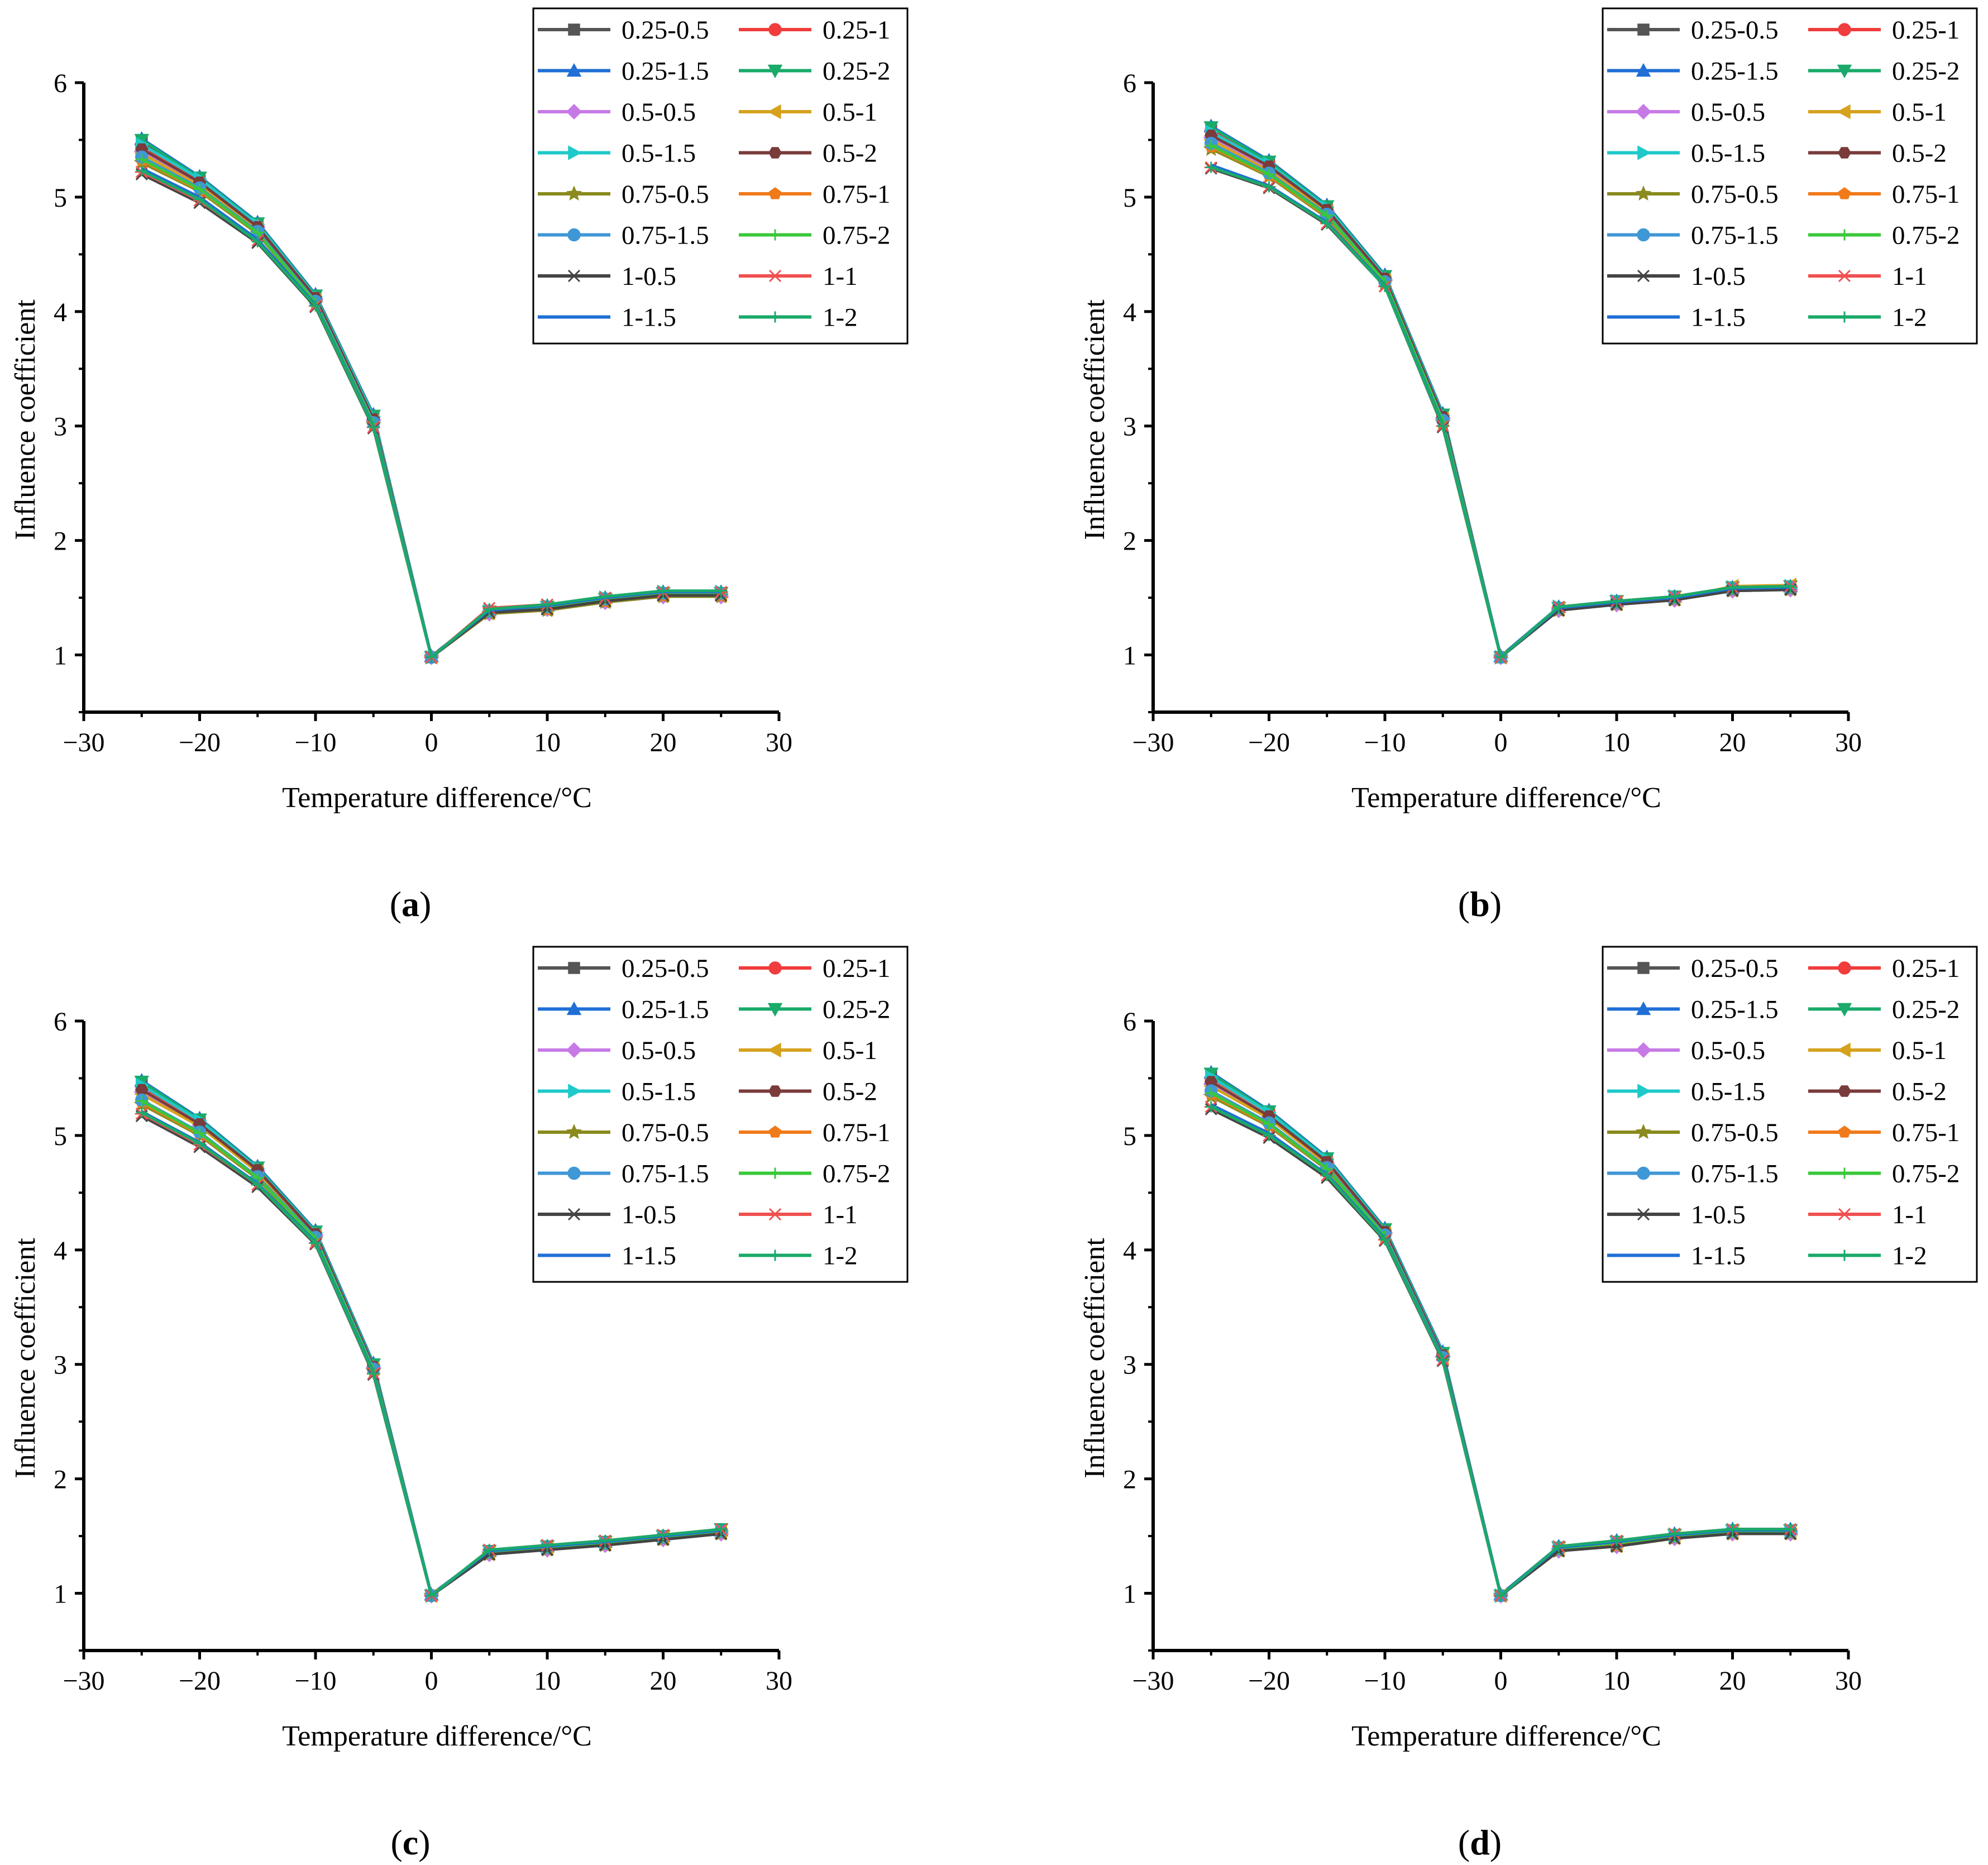 Image resolution: width=1988 pixels, height=1865 pixels. Describe the element at coordinates (814, 235) in the screenshot. I see `legend-item: 0.75-2` at that location.